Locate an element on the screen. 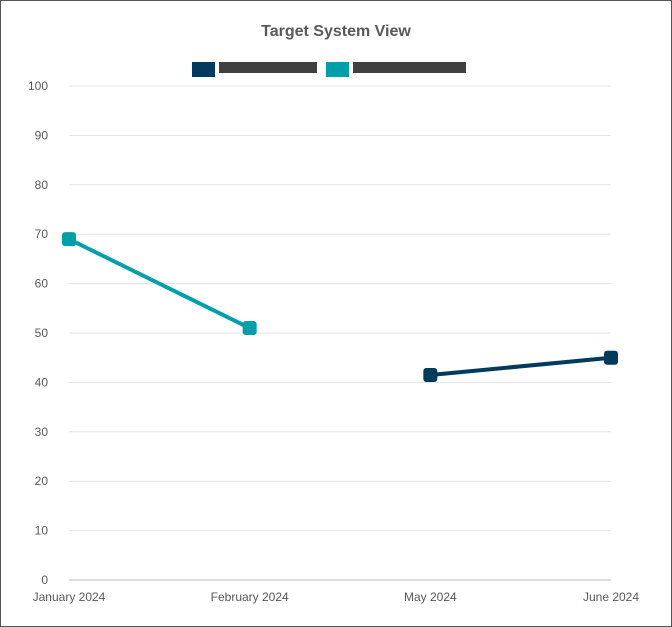 This screenshot has width=672, height=627. chart-title: Target System View is located at coordinates (336, 31).